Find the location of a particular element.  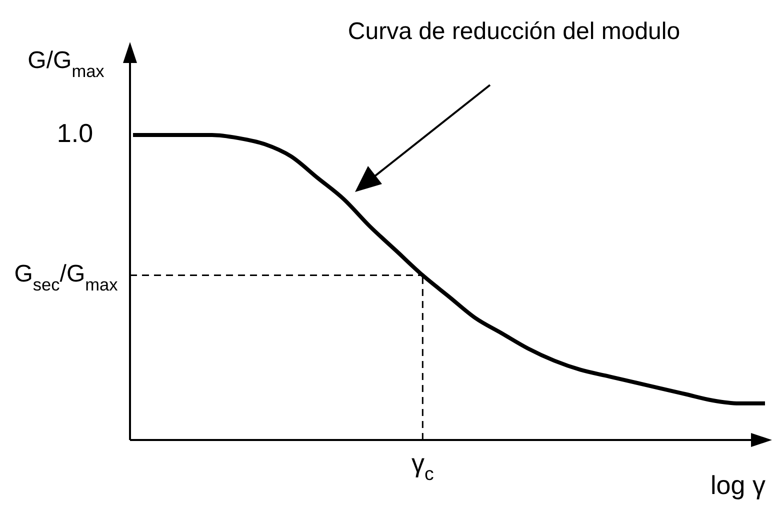

y-axis-title: G/G$_{max}$ is located at coordinates (66, 64).